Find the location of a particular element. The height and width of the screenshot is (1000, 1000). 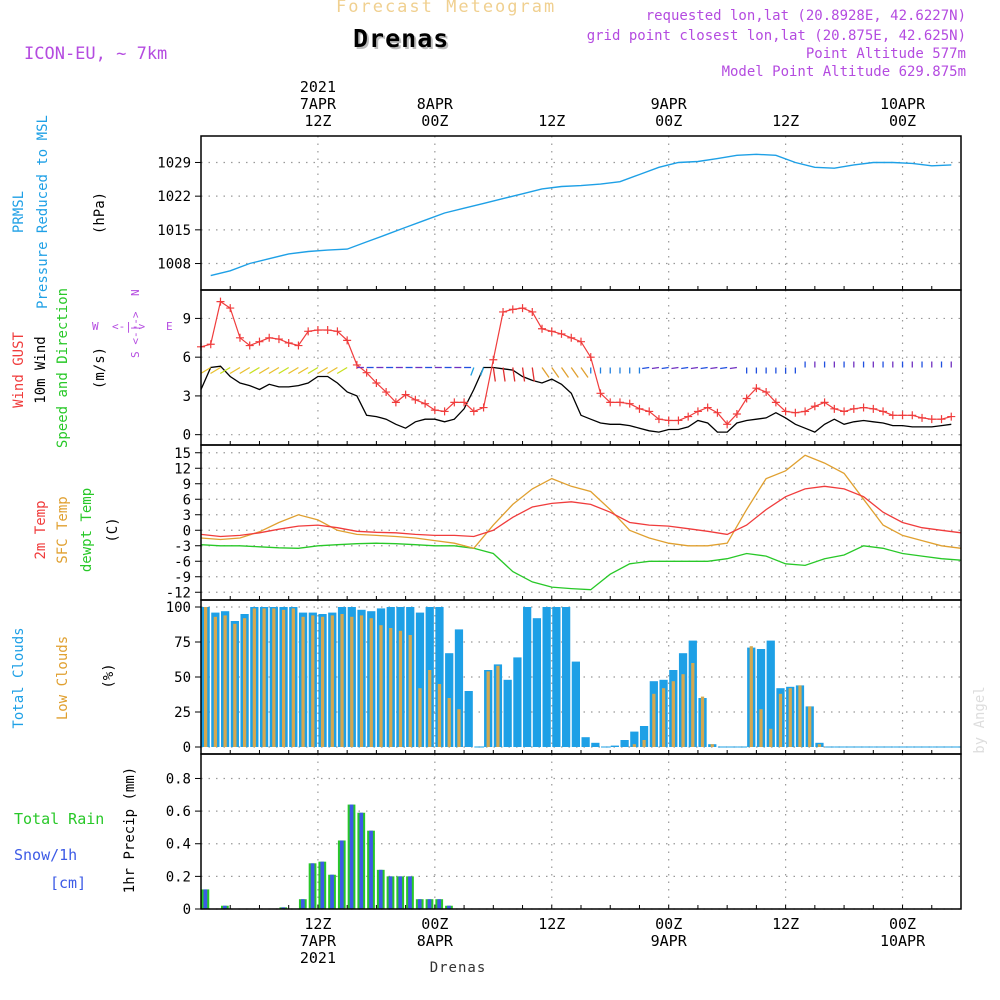

tsfc-label: SFC Temp is located at coordinates (63, 529).